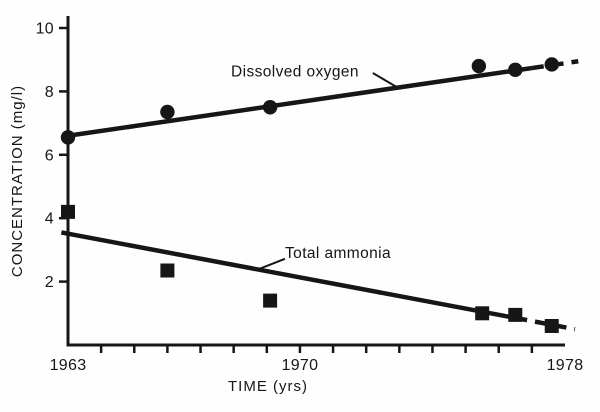 This screenshot has width=600, height=412. What do you see at coordinates (49, 282) in the screenshot?
I see `y-tick-label: 2` at bounding box center [49, 282].